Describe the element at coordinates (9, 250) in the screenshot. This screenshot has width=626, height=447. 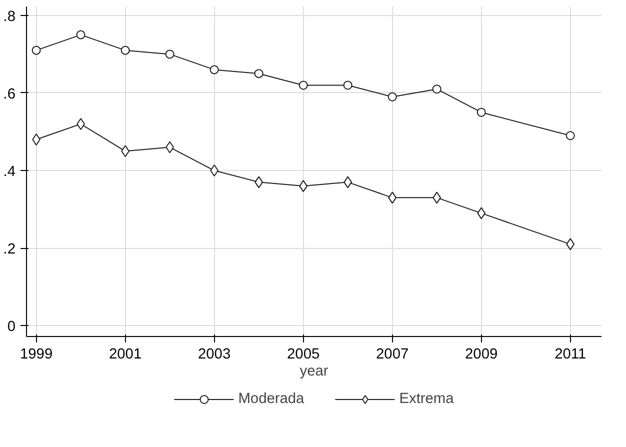
I see `y-tick-label: .2` at that location.